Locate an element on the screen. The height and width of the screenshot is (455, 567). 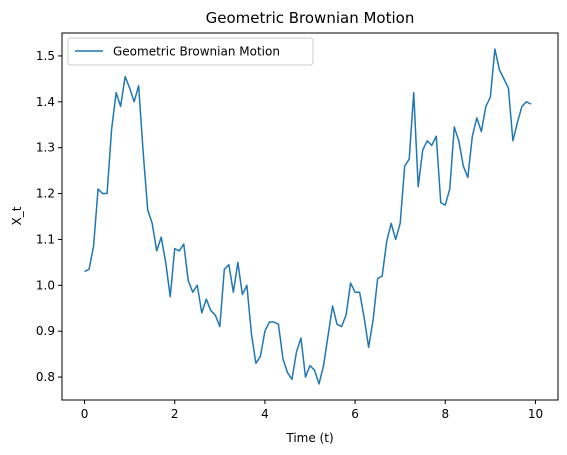
y-tick-label: 0.8 is located at coordinates (45, 377).